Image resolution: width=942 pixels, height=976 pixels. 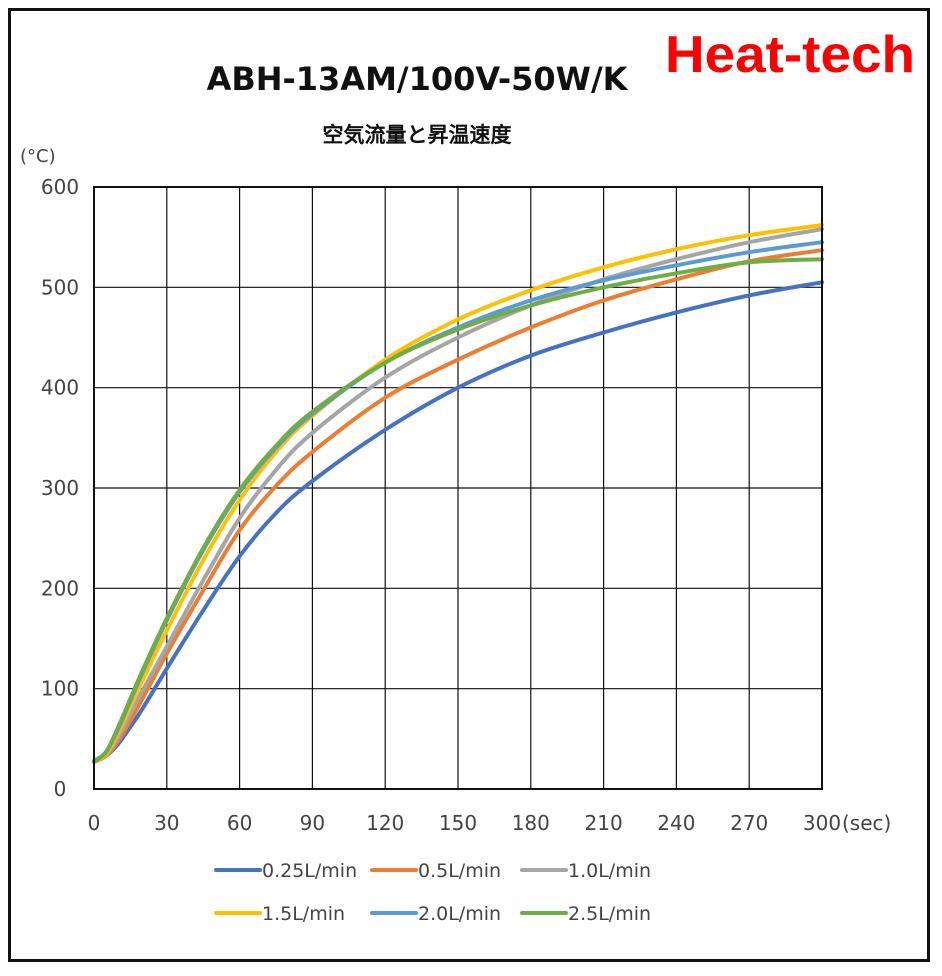 What do you see at coordinates (676, 823) in the screenshot?
I see `x-tick-label: 240` at bounding box center [676, 823].